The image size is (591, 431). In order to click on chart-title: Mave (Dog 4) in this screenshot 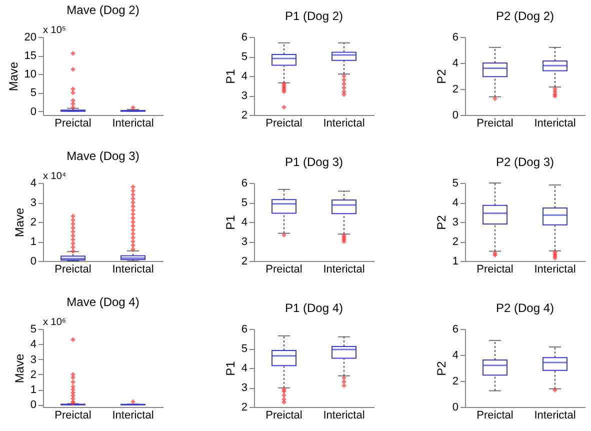, I will do `click(103, 302)`.